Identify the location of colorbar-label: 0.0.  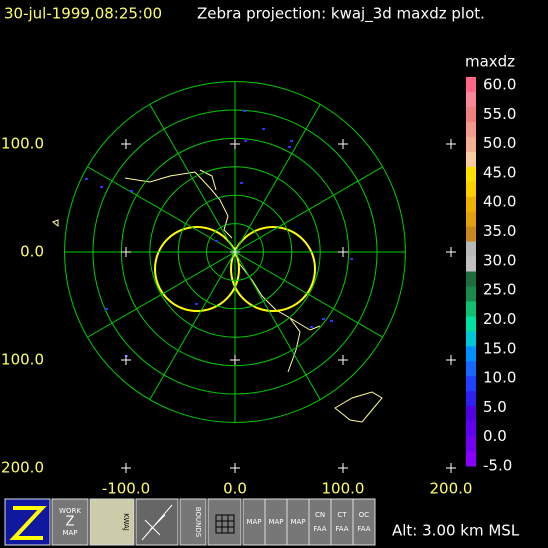
(495, 436).